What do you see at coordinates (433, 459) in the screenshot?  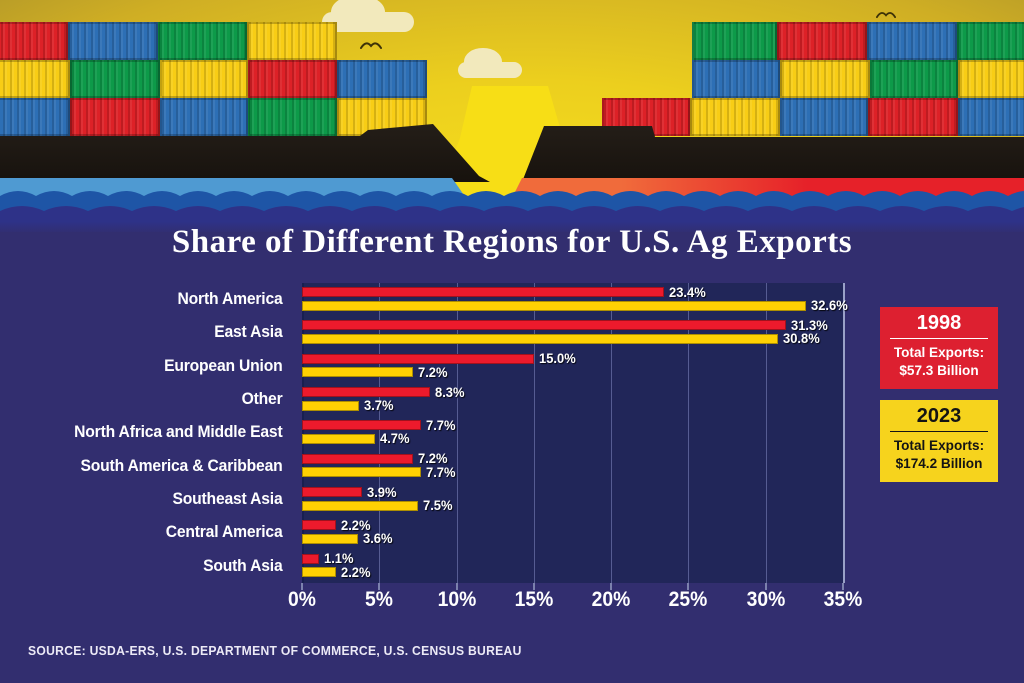 I see `value-label-1998: 7.2%` at bounding box center [433, 459].